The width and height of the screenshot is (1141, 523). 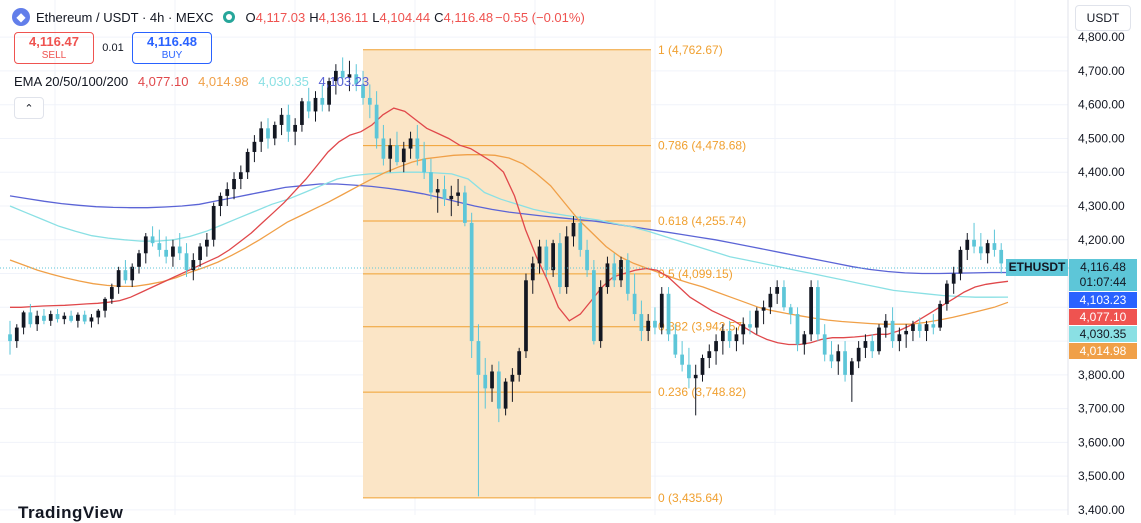 I want to click on currency-selector: USDT, so click(x=1103, y=18).